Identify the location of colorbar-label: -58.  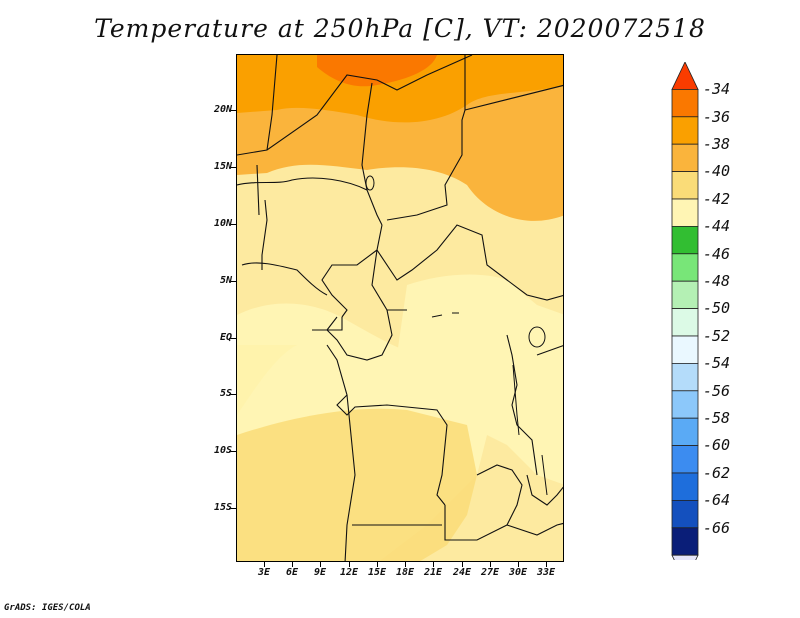
(717, 418).